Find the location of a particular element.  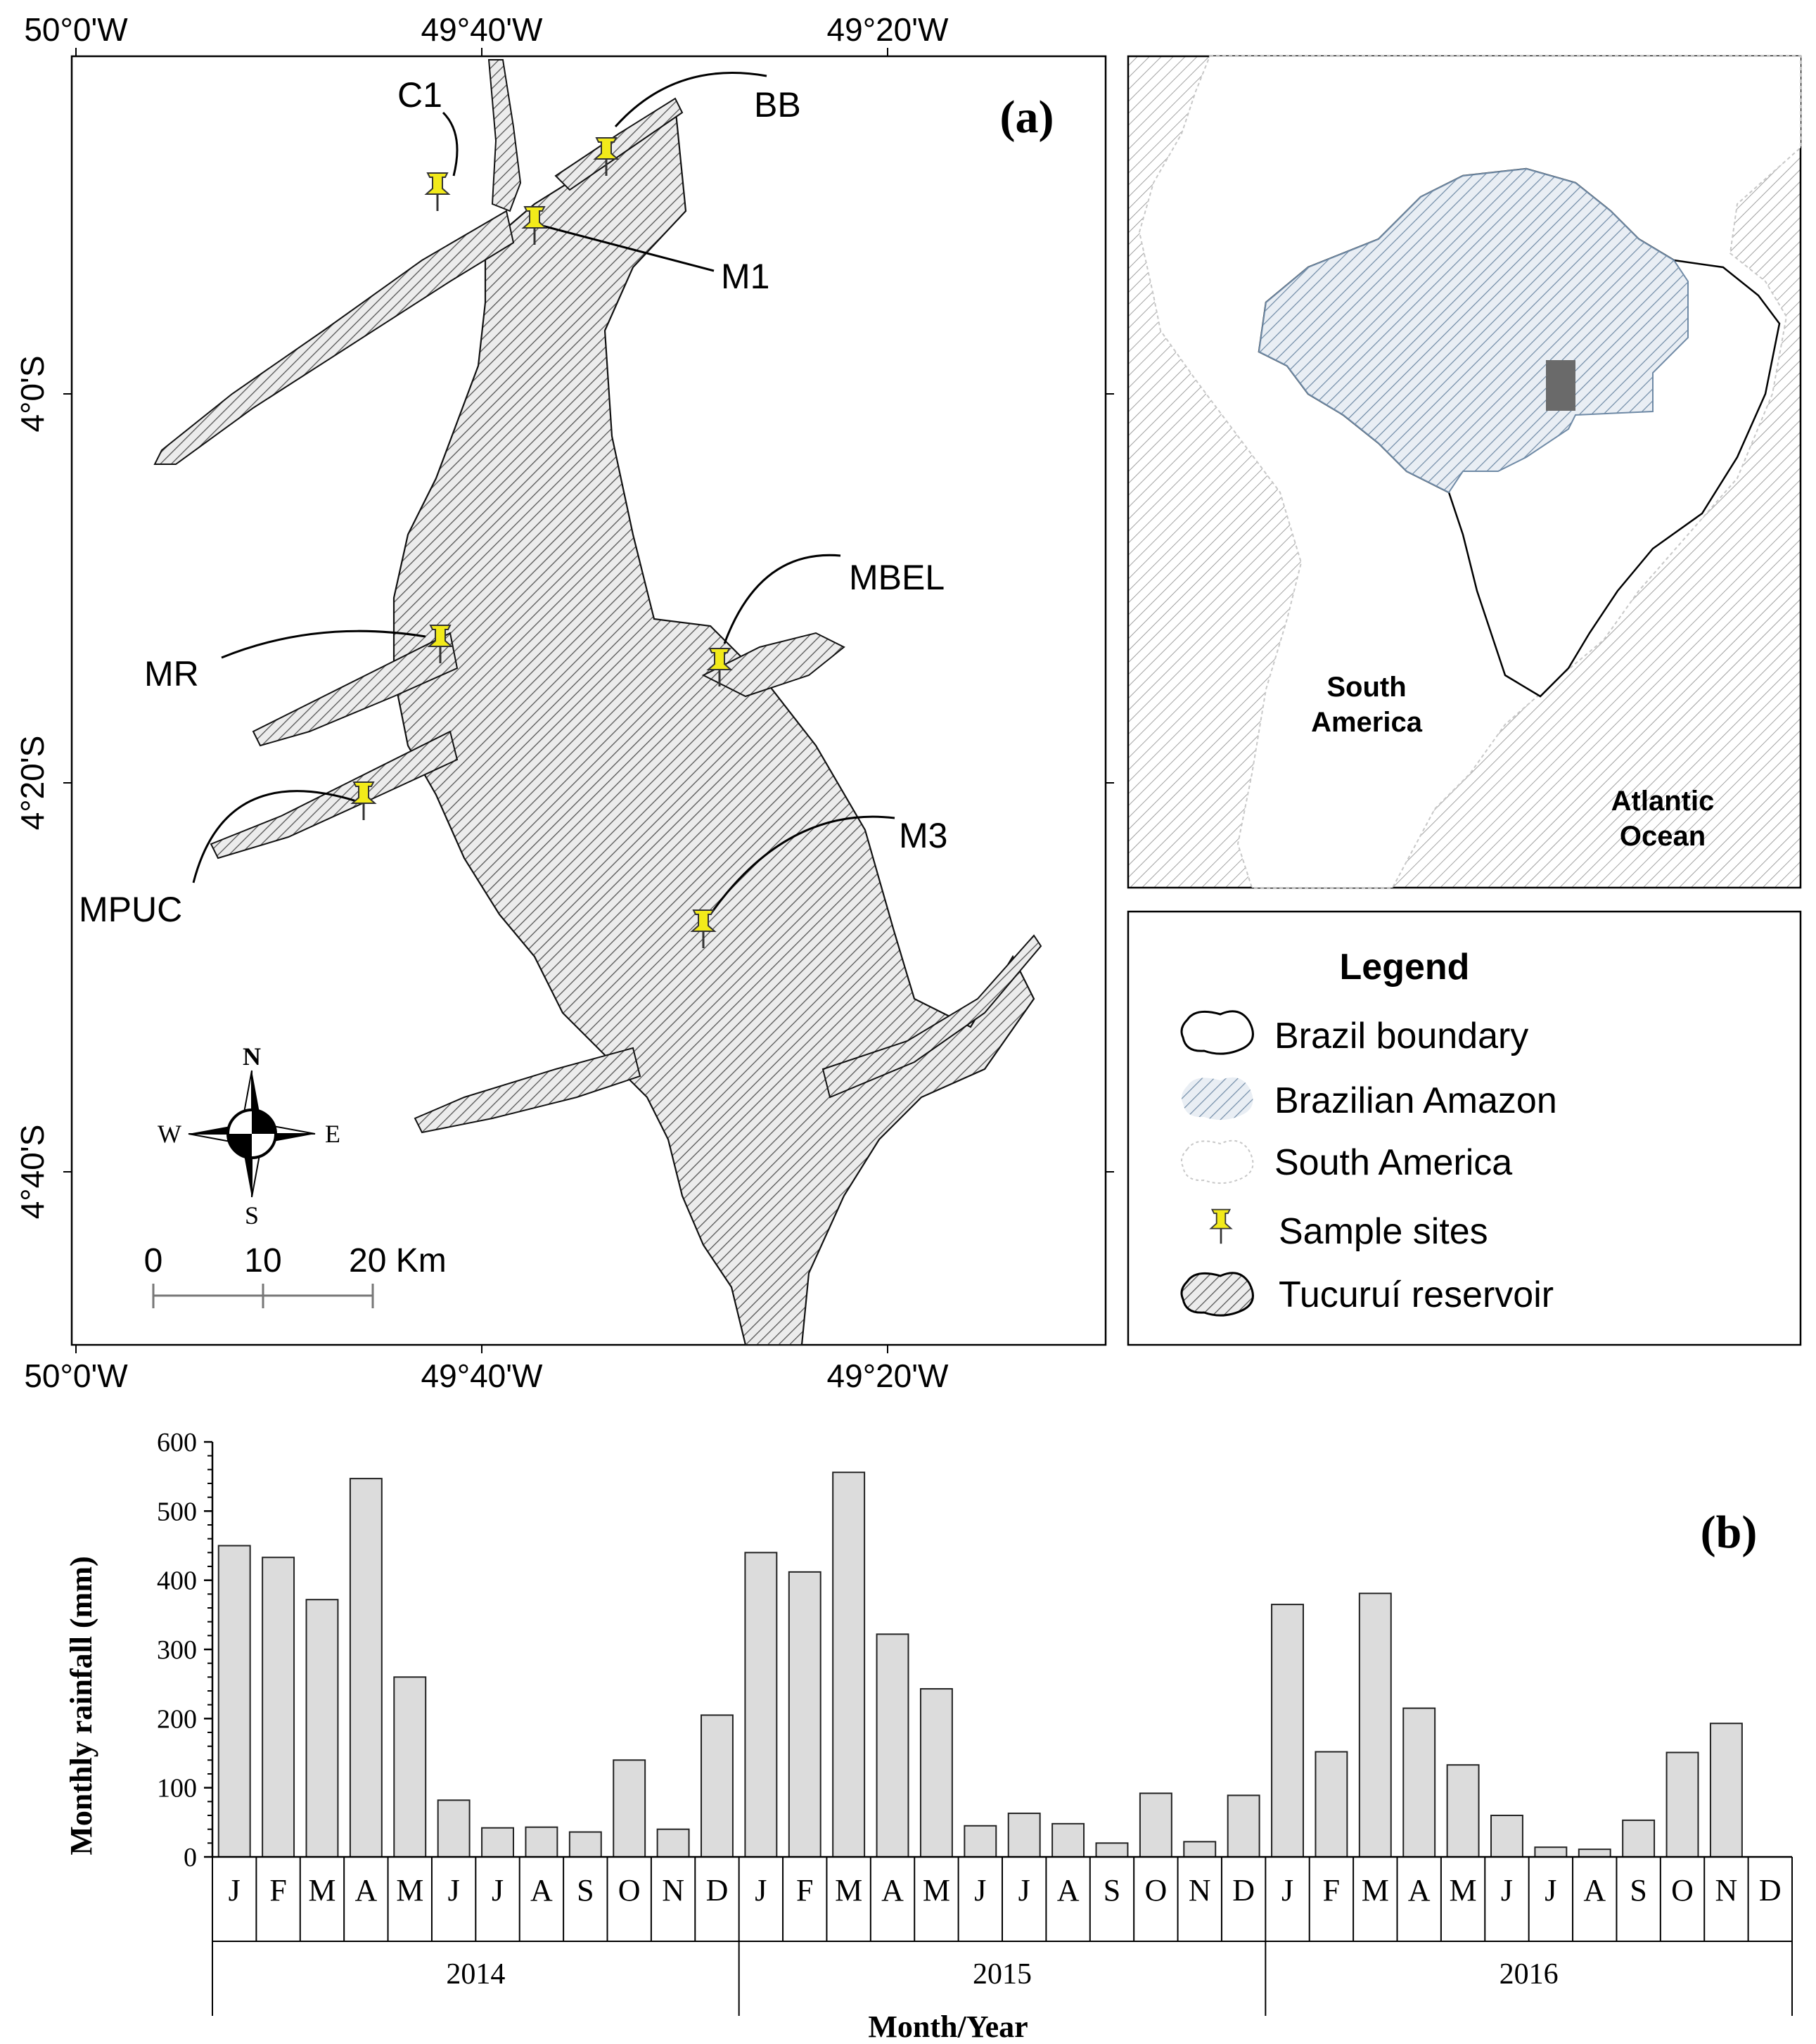

scale-bar: 0 10 20 Km is located at coordinates (295, 1275).